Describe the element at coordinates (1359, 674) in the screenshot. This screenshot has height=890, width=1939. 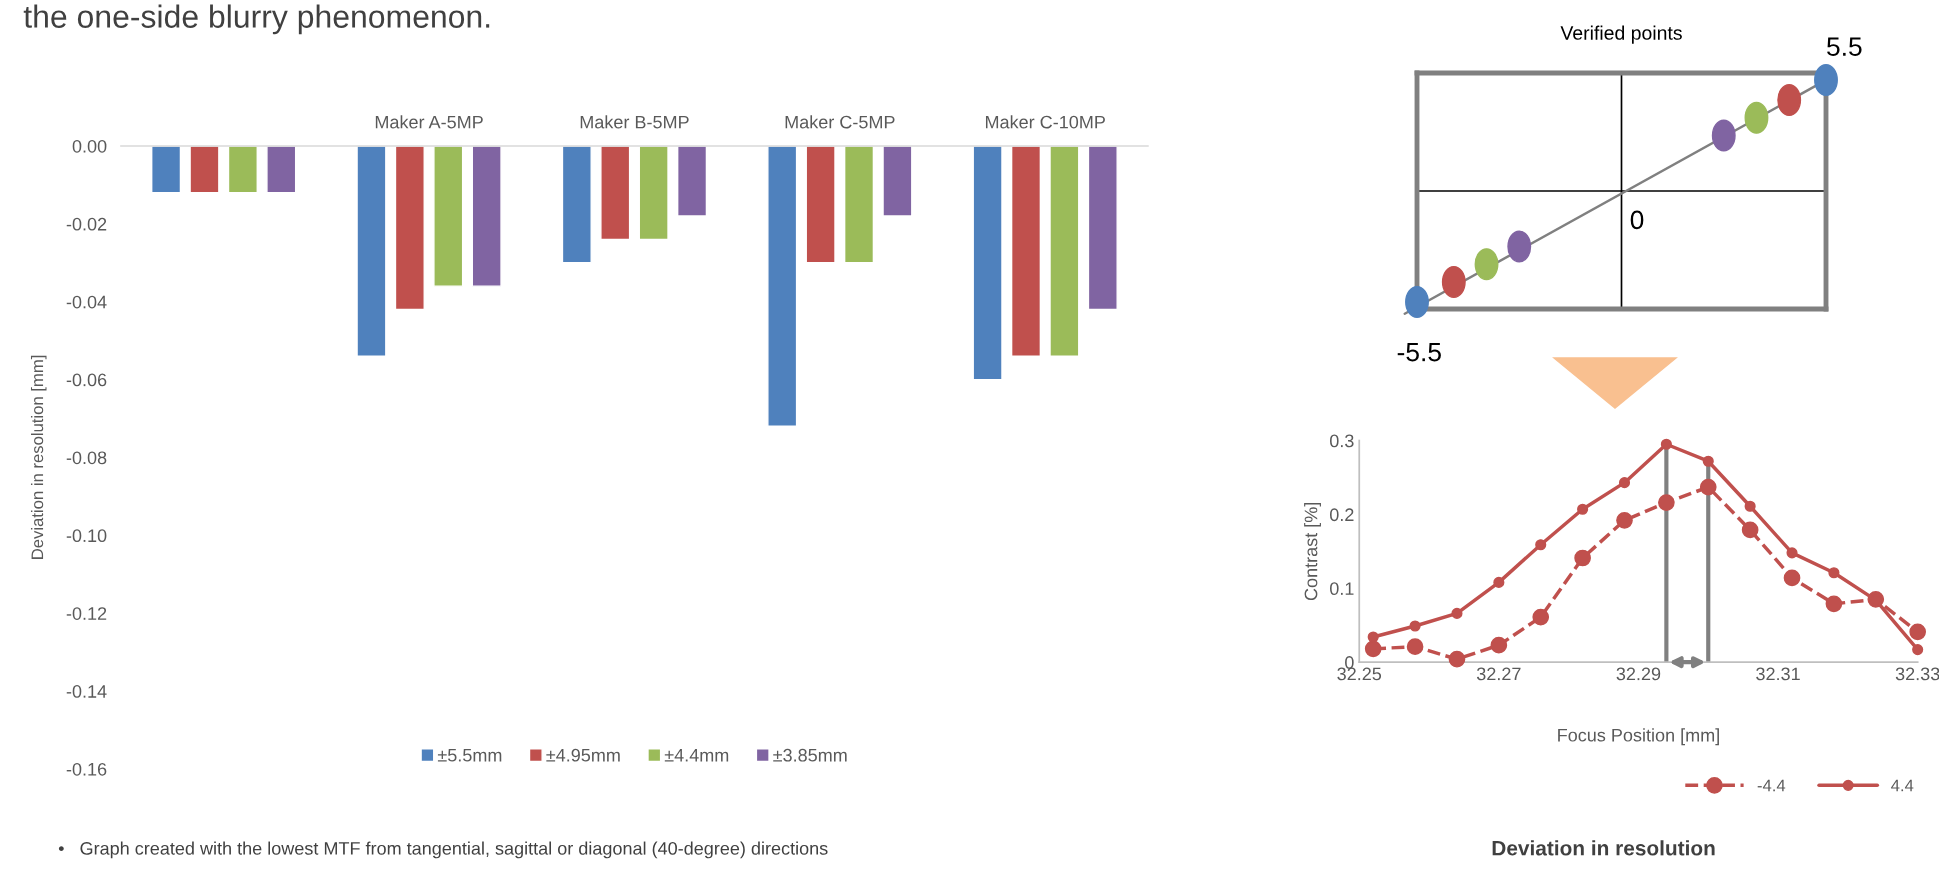
I see `x-tick-label: 32.25` at that location.